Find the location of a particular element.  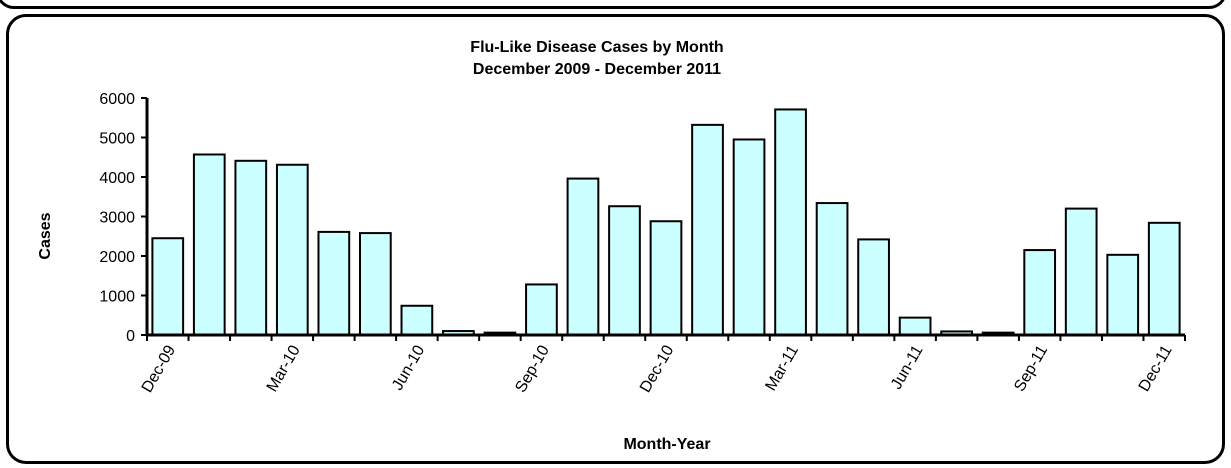

y-tick-label: 4000 is located at coordinates (117, 178).